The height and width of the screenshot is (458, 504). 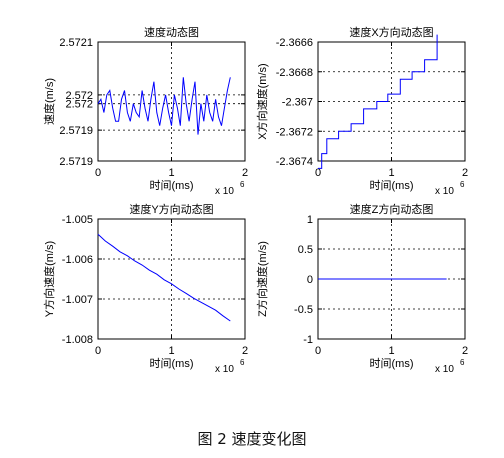 What do you see at coordinates (391, 32) in the screenshot?
I see `chart-2-title: 速度X方向动态图` at bounding box center [391, 32].